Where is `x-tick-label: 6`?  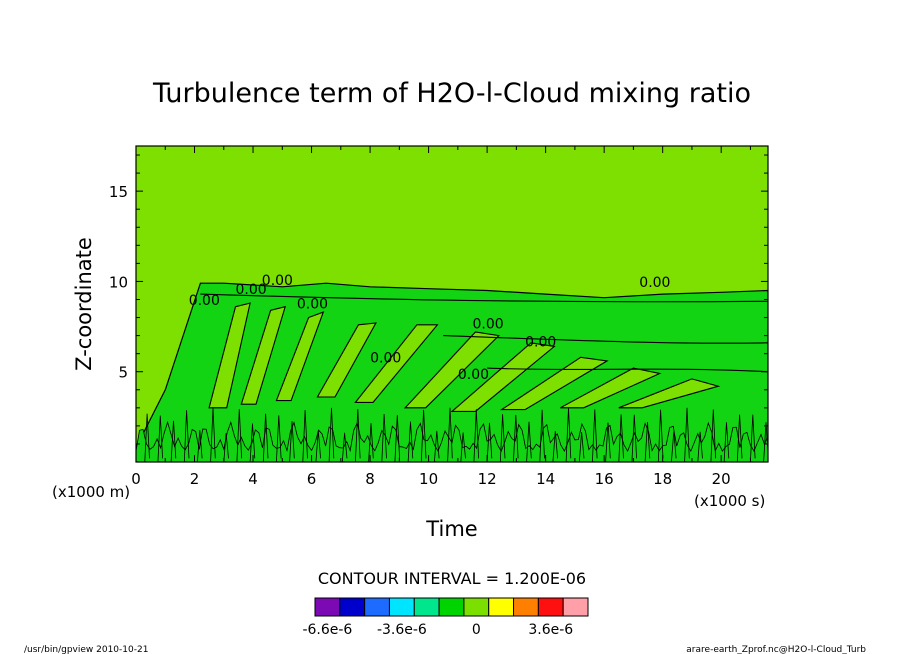 x-tick-label: 6 is located at coordinates (312, 479).